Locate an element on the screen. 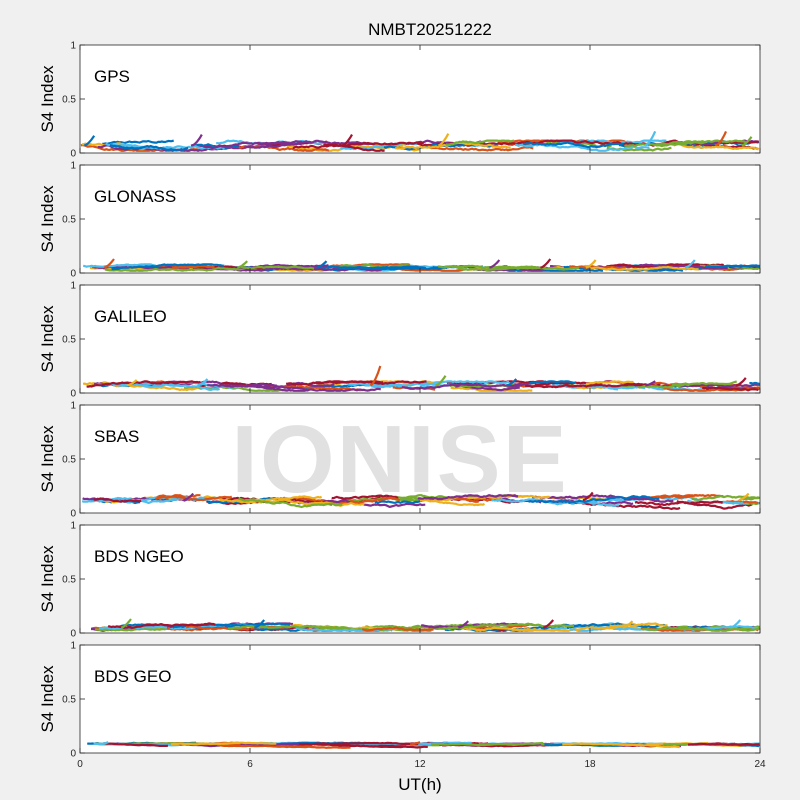 This screenshot has width=800, height=800. panel-title: GLONASS is located at coordinates (135, 196).